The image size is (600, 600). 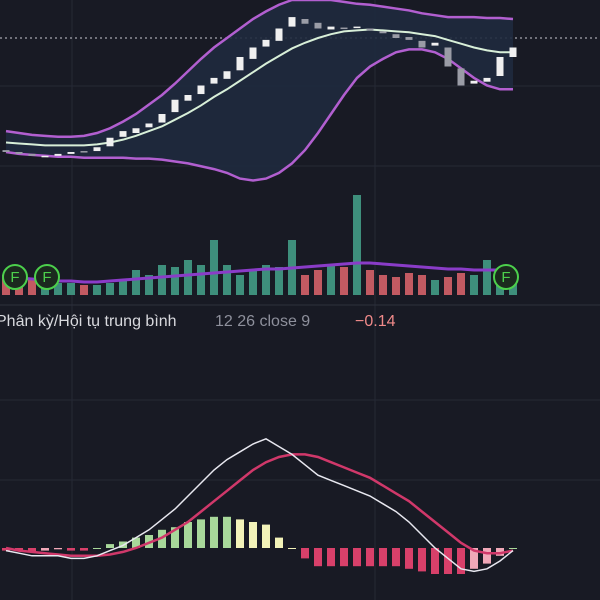 I want to click on indicator-value: −0.14, so click(x=375, y=321).